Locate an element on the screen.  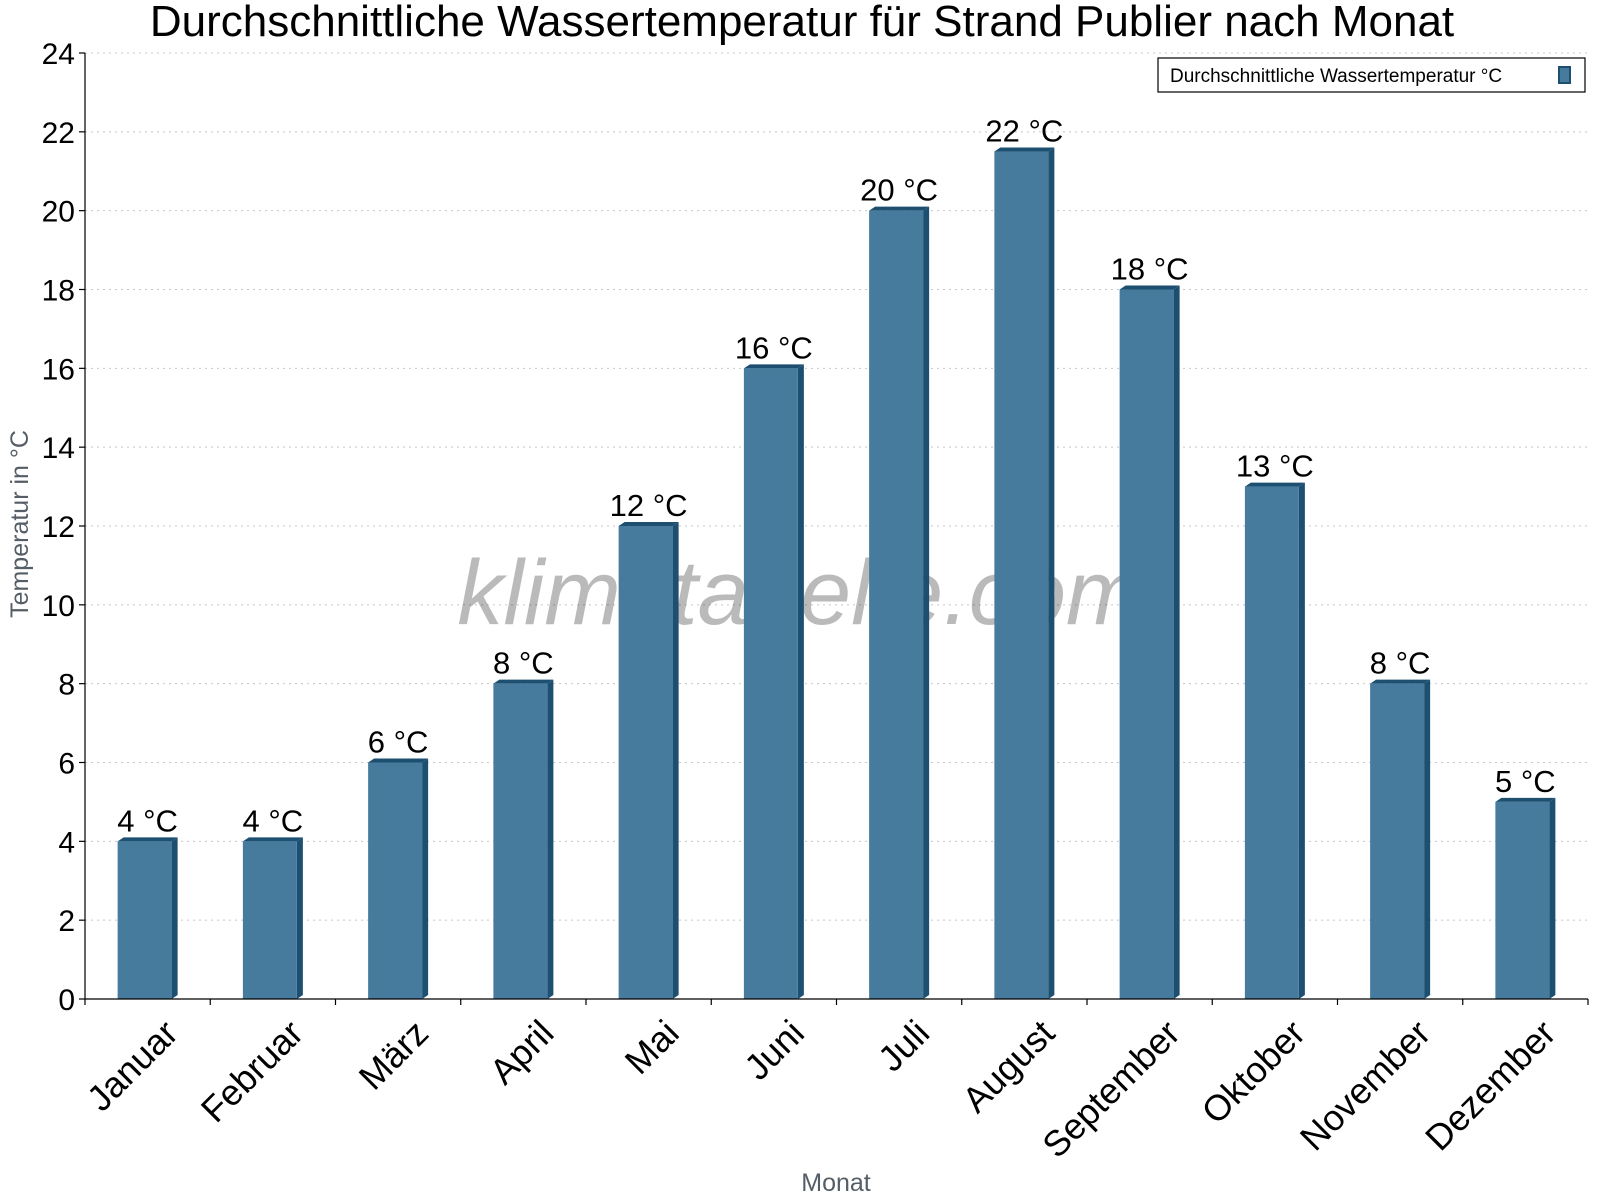
bar-august is located at coordinates (1024, 573).